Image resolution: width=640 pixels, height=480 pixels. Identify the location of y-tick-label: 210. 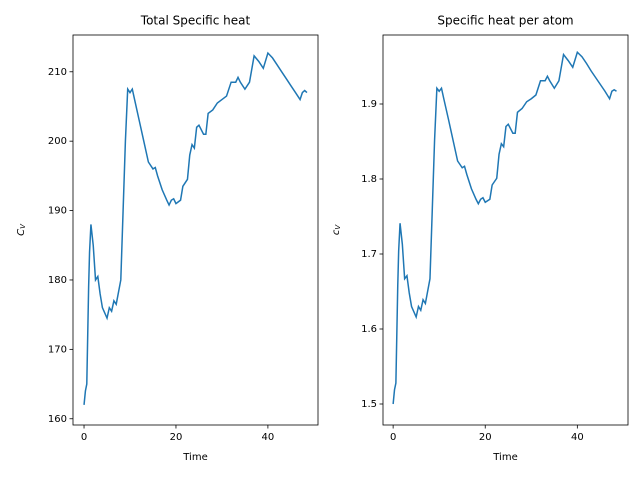
(57, 72).